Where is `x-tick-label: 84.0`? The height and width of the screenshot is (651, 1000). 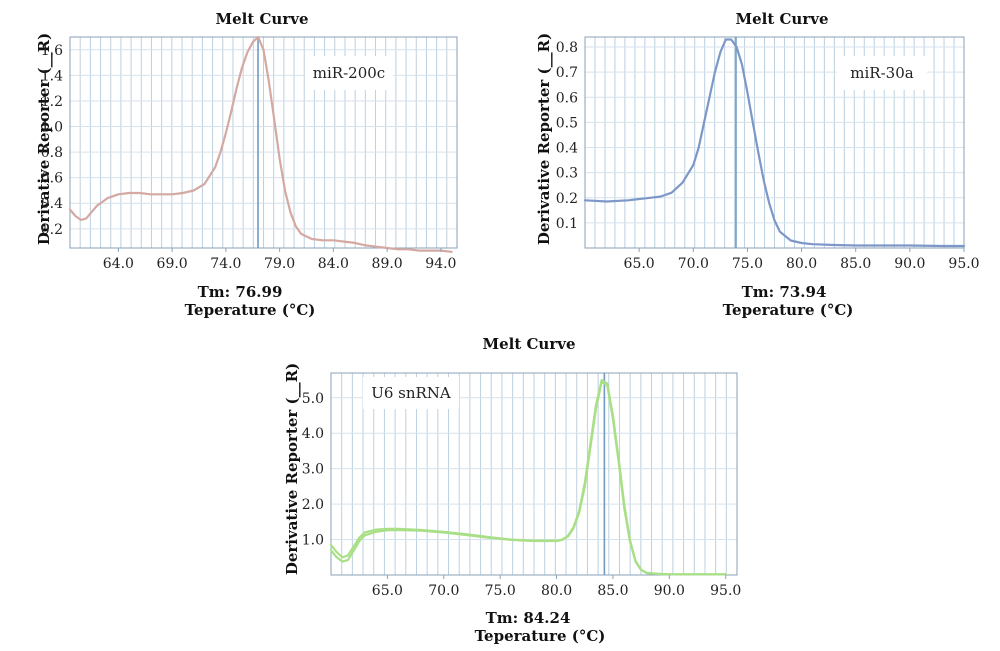 x-tick-label: 84.0 is located at coordinates (333, 264).